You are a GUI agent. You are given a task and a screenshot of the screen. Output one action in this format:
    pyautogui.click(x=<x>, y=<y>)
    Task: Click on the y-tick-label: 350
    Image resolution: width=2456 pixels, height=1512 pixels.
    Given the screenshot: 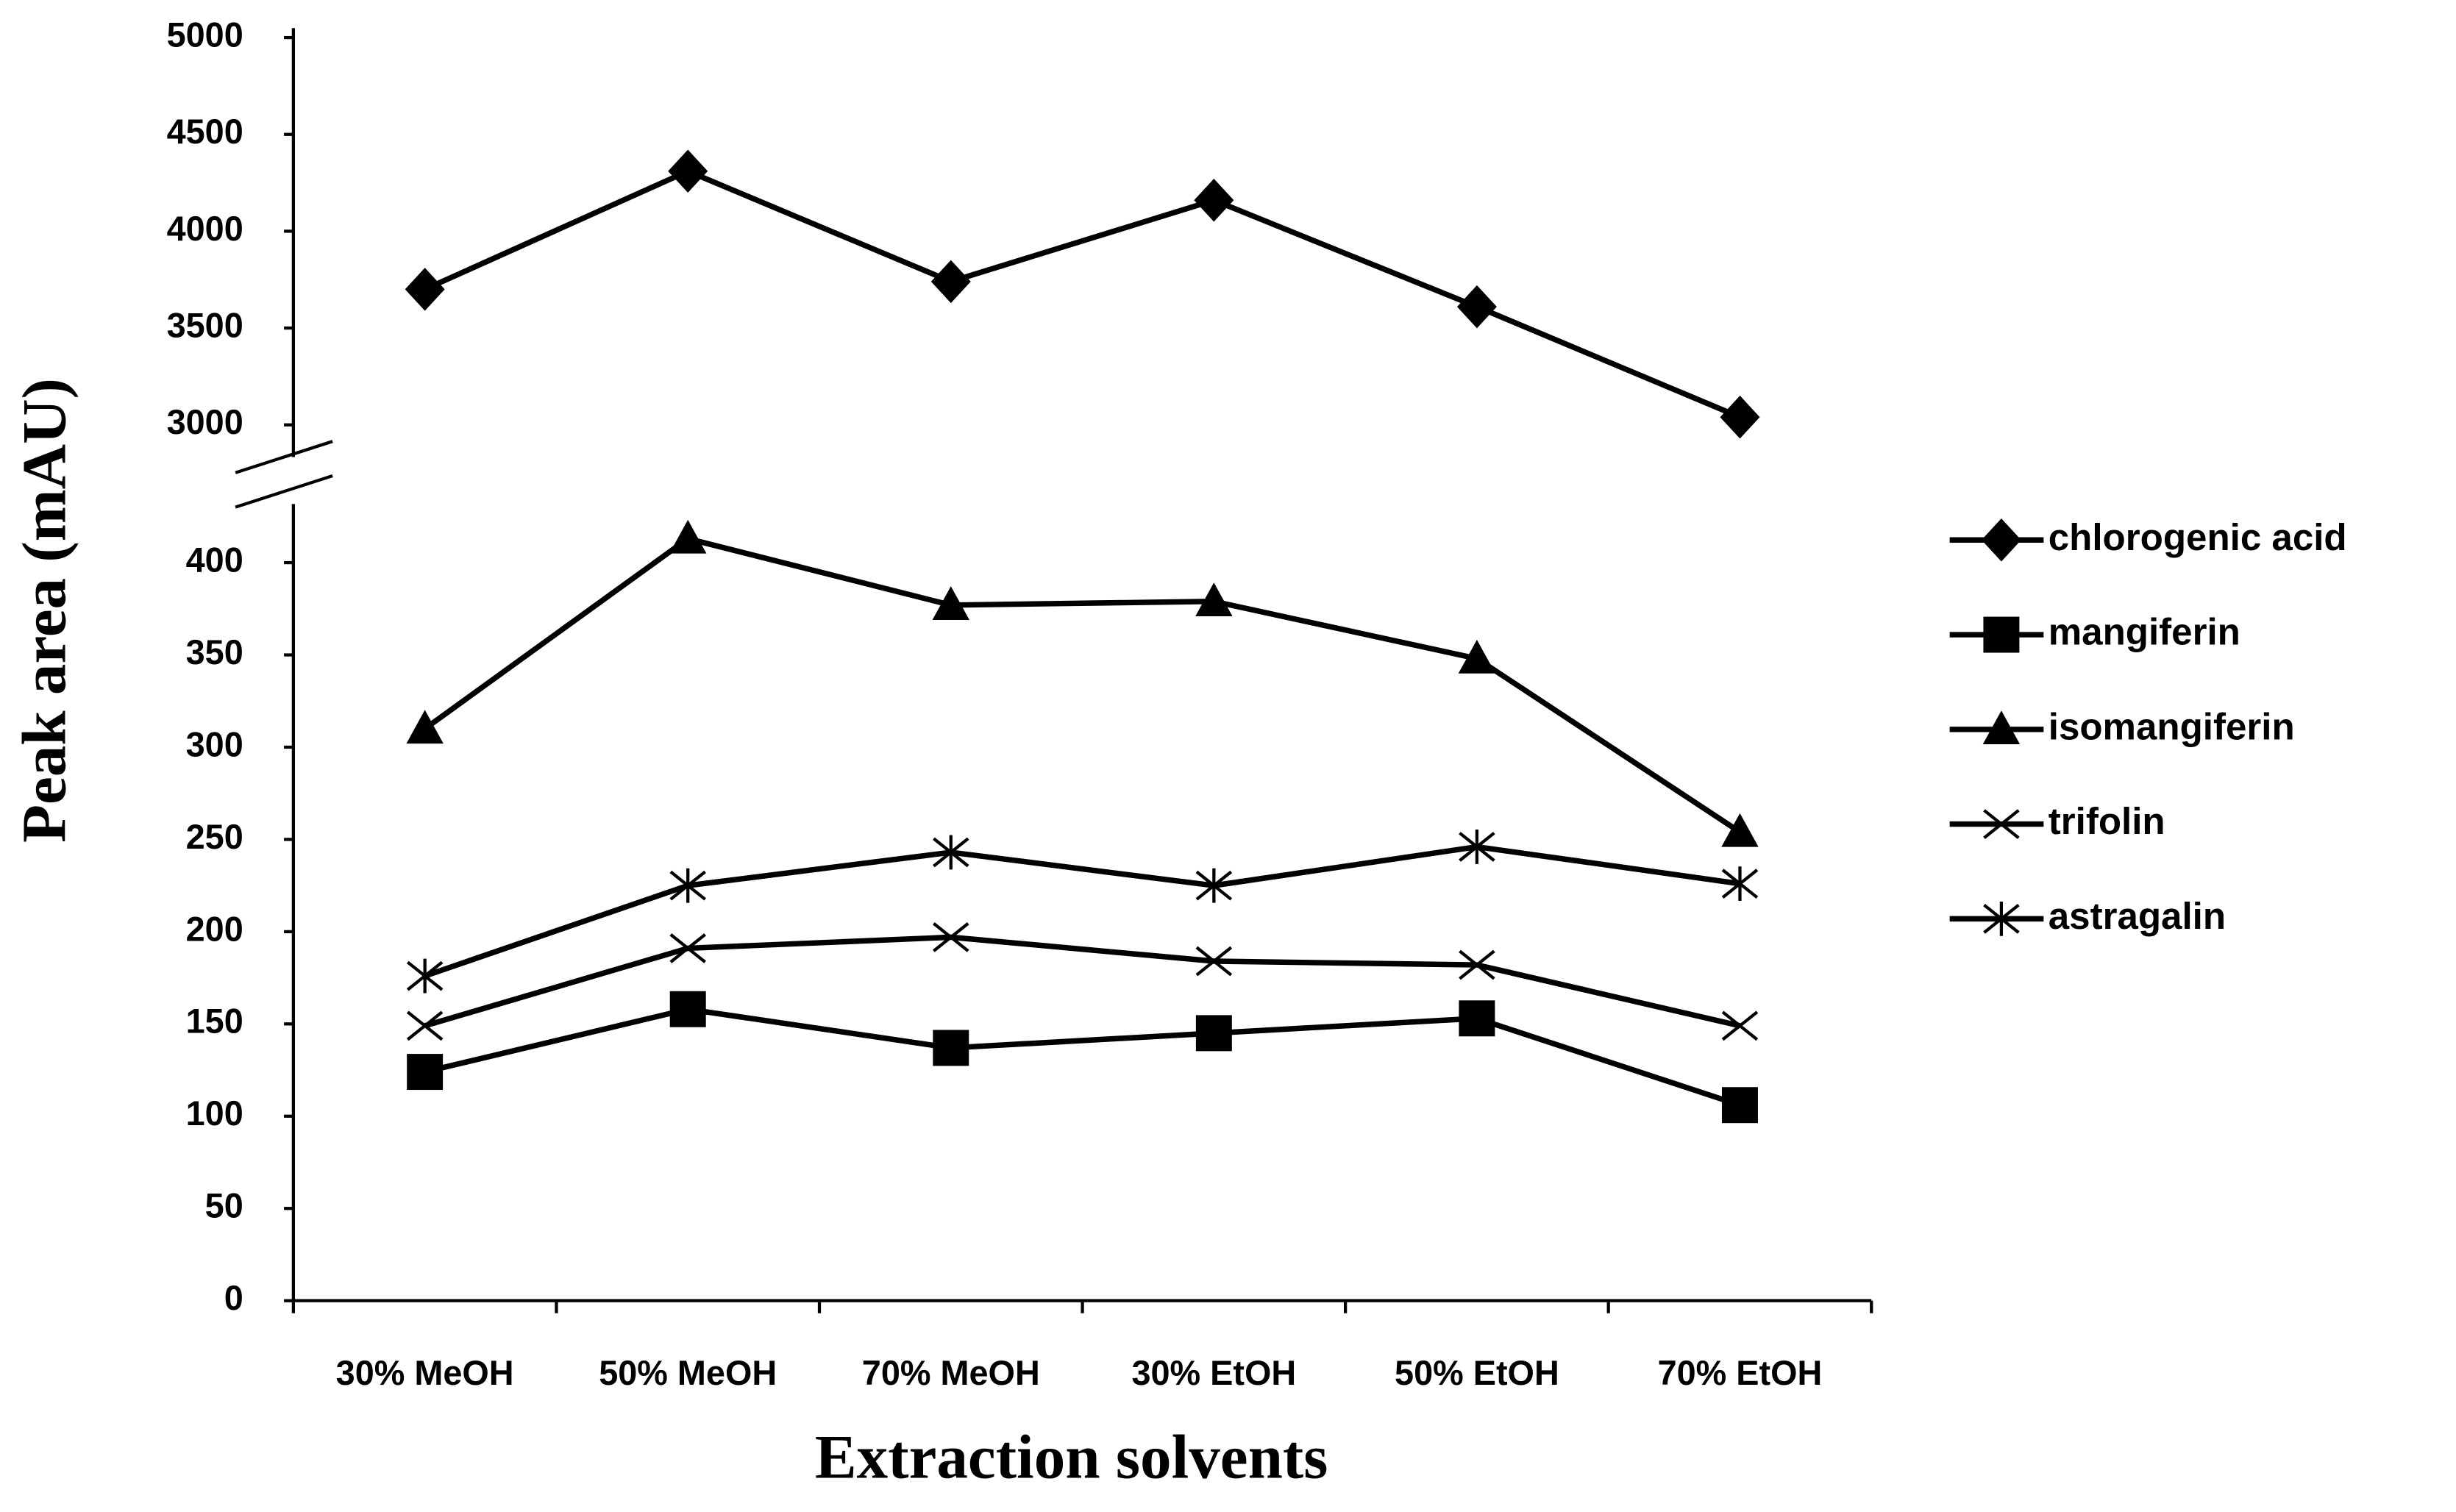 What is the action you would take?
    pyautogui.click(x=215, y=652)
    